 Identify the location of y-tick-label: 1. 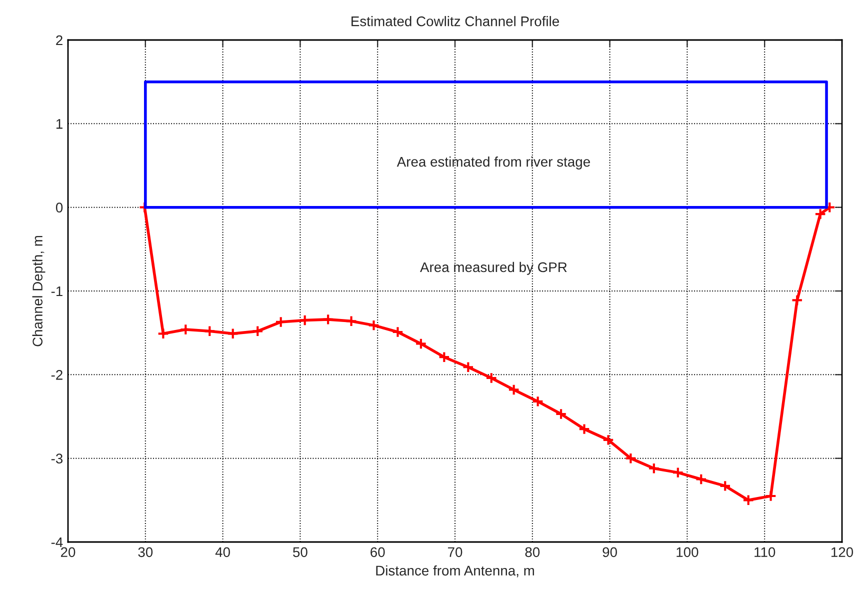
(59, 124).